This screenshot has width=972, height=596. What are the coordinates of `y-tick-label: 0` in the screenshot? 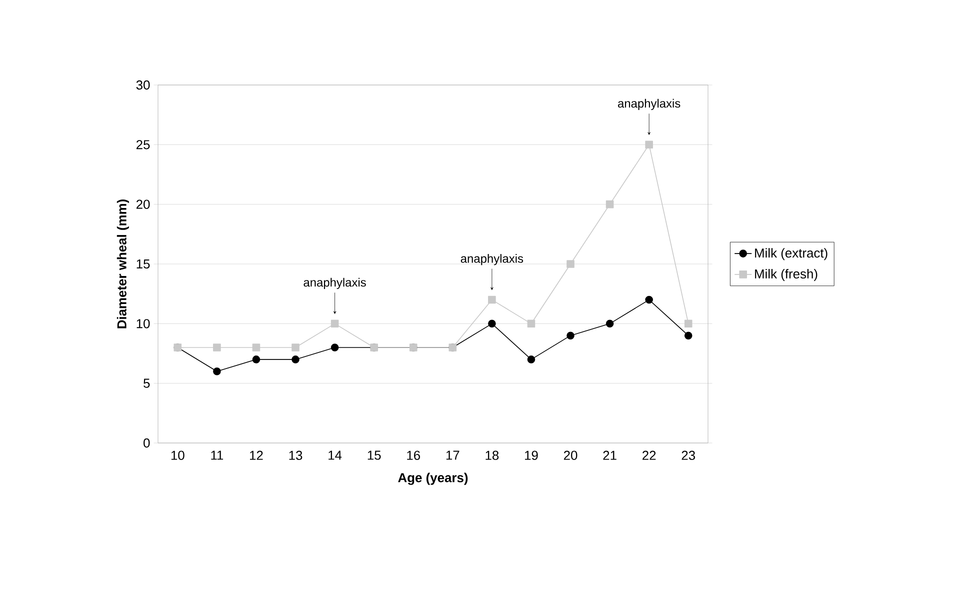 It's located at (147, 443).